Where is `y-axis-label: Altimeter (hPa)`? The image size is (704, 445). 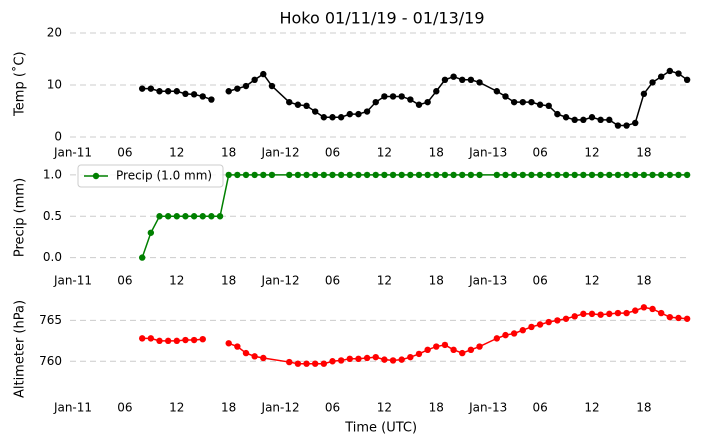
y-axis-label: Altimeter (hPa) is located at coordinates (20, 349).